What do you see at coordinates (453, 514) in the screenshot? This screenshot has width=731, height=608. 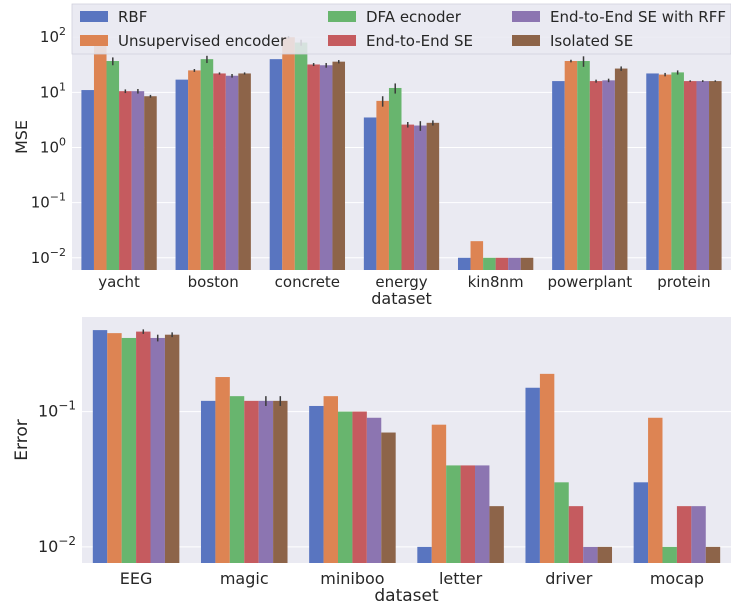 I see `bar-dfa-ecnoder-letter` at bounding box center [453, 514].